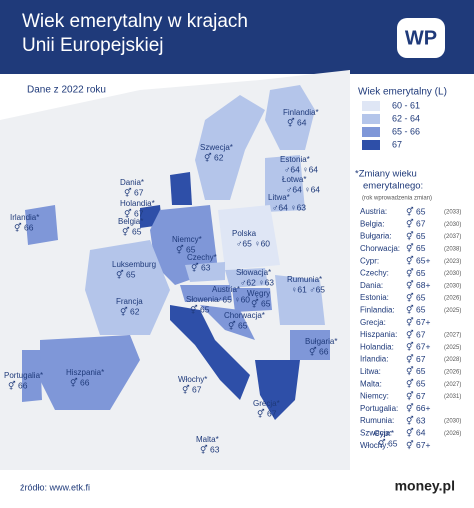 The width and height of the screenshot is (474, 508). What do you see at coordinates (201, 267) in the screenshot?
I see `country-value: ⚥ 63` at bounding box center [201, 267].